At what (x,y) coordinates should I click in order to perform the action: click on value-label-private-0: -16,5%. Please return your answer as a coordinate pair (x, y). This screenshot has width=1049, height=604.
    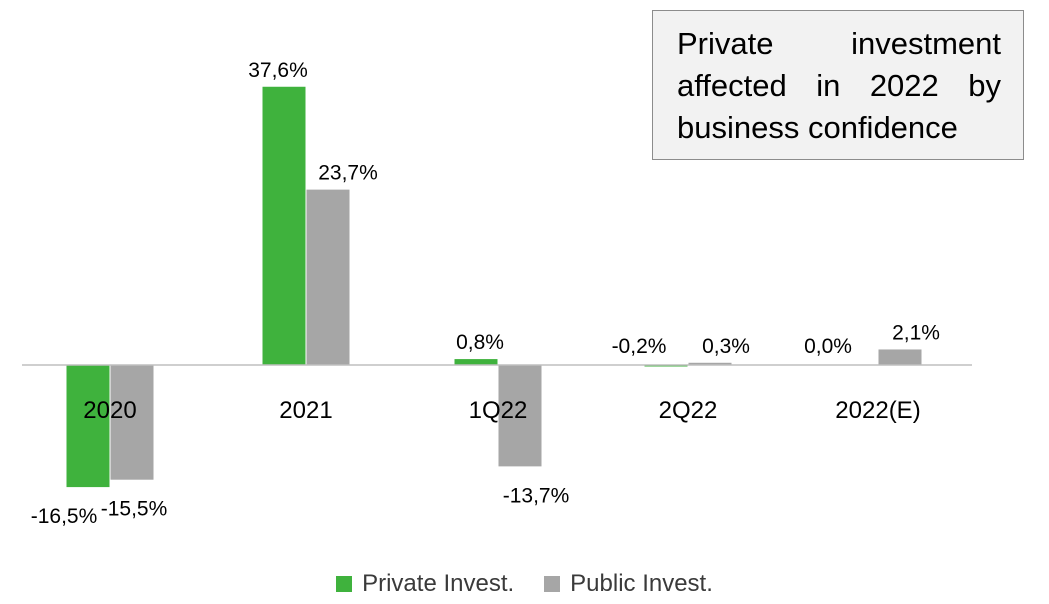
    Looking at the image, I should click on (64, 516).